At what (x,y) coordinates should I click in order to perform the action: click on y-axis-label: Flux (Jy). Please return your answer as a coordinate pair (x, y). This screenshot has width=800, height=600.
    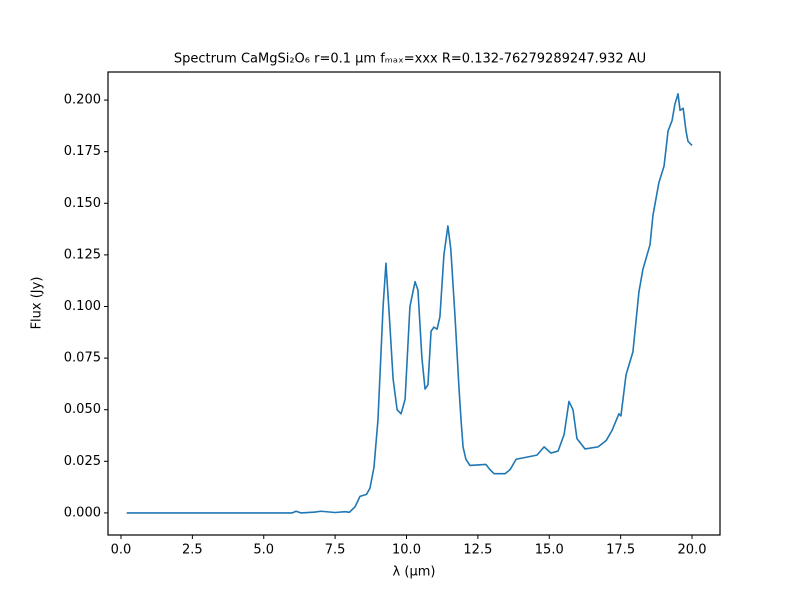
    Looking at the image, I should click on (37, 303).